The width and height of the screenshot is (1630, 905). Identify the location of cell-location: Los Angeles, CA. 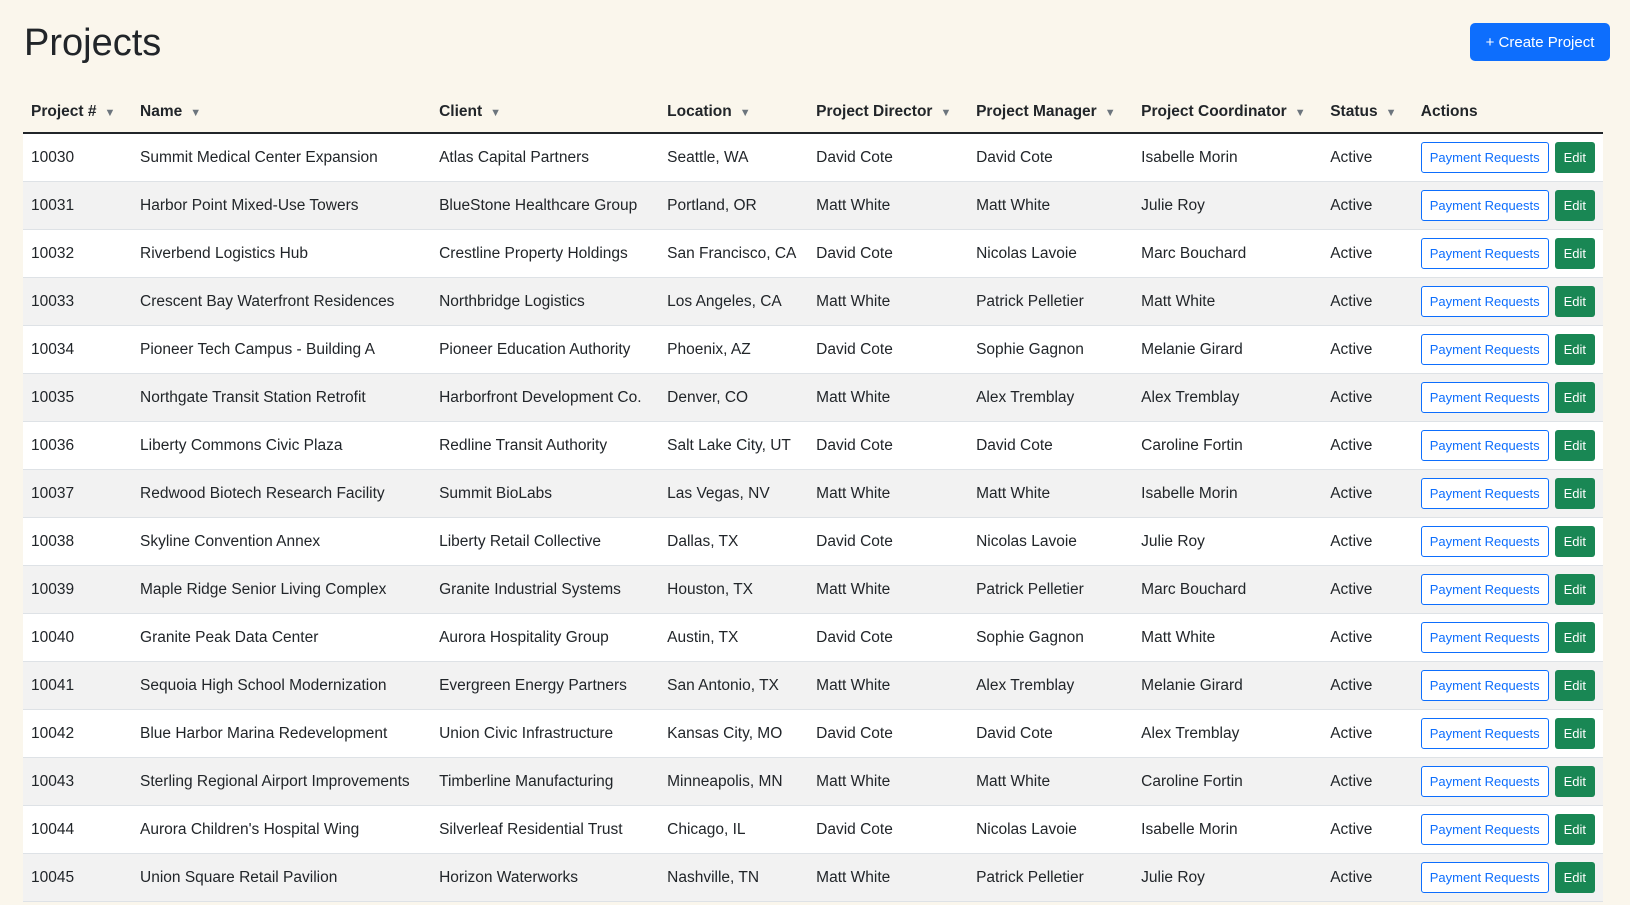
(734, 301).